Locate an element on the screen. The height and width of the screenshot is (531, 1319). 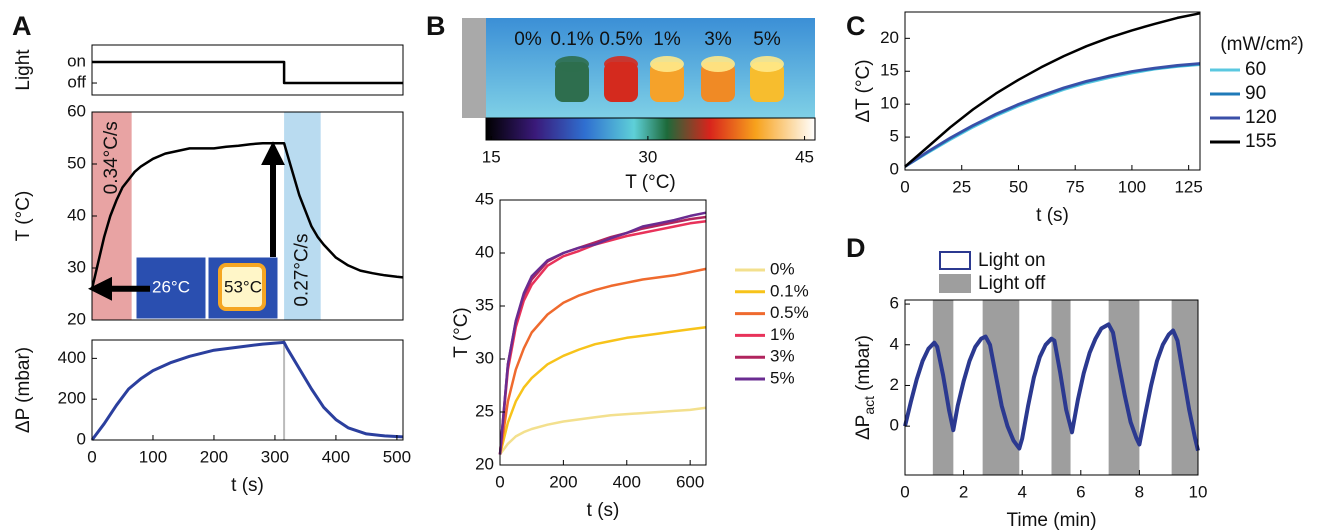
y-tick-label: 6 is located at coordinates (894, 303).